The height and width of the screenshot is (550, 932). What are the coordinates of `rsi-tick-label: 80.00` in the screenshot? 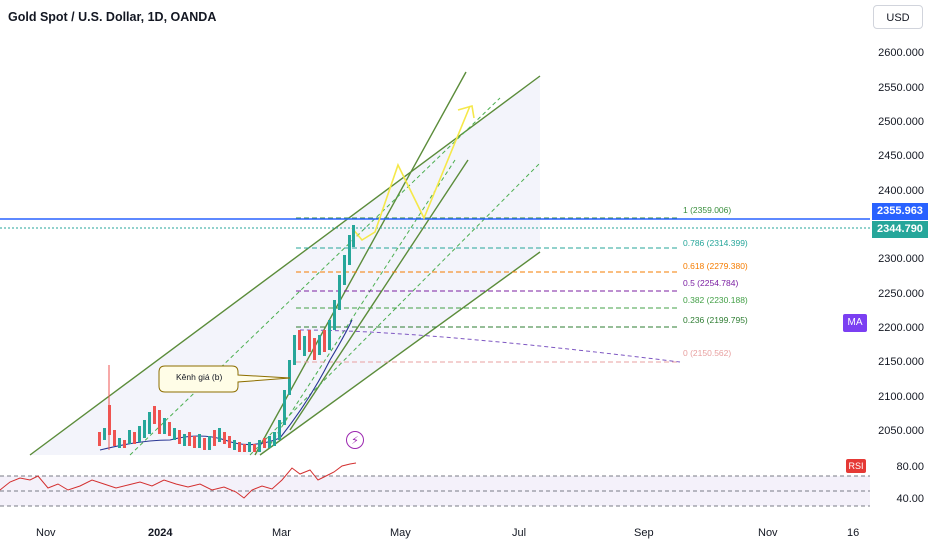 It's located at (910, 467).